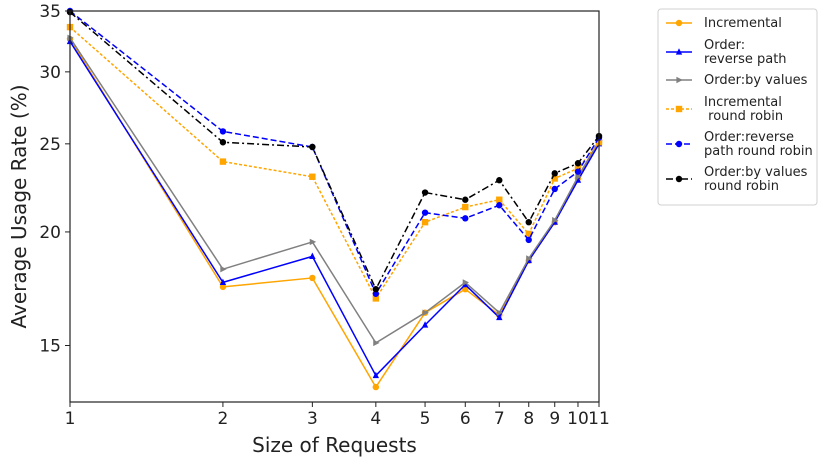 This screenshot has width=821, height=462. What do you see at coordinates (743, 109) in the screenshot?
I see `legend-label: Incremental round robin` at bounding box center [743, 109].